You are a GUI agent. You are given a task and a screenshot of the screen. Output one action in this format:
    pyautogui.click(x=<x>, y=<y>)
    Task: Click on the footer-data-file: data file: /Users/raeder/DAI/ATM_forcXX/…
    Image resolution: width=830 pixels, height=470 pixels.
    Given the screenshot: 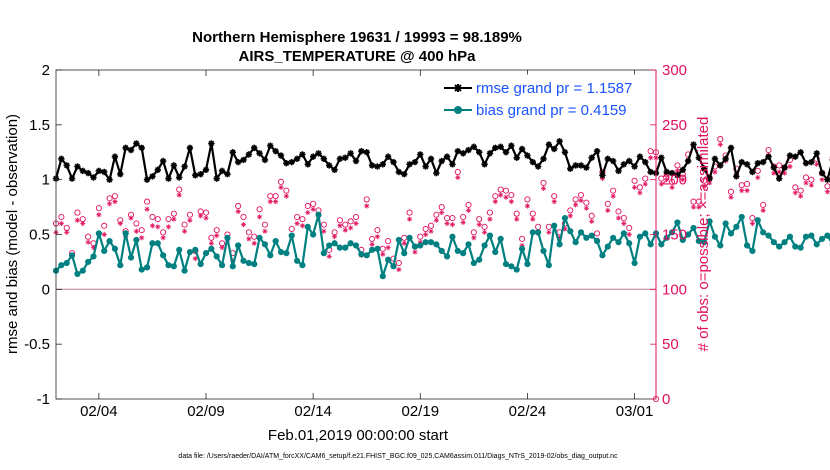 What is the action you would take?
    pyautogui.click(x=398, y=456)
    